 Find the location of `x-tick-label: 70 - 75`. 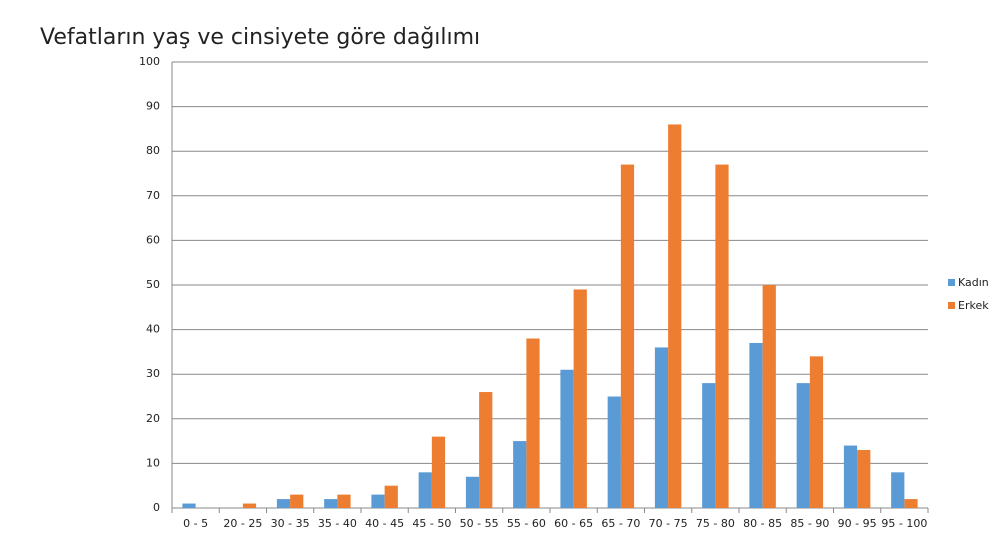

x-tick-label: 70 - 75 is located at coordinates (668, 523).